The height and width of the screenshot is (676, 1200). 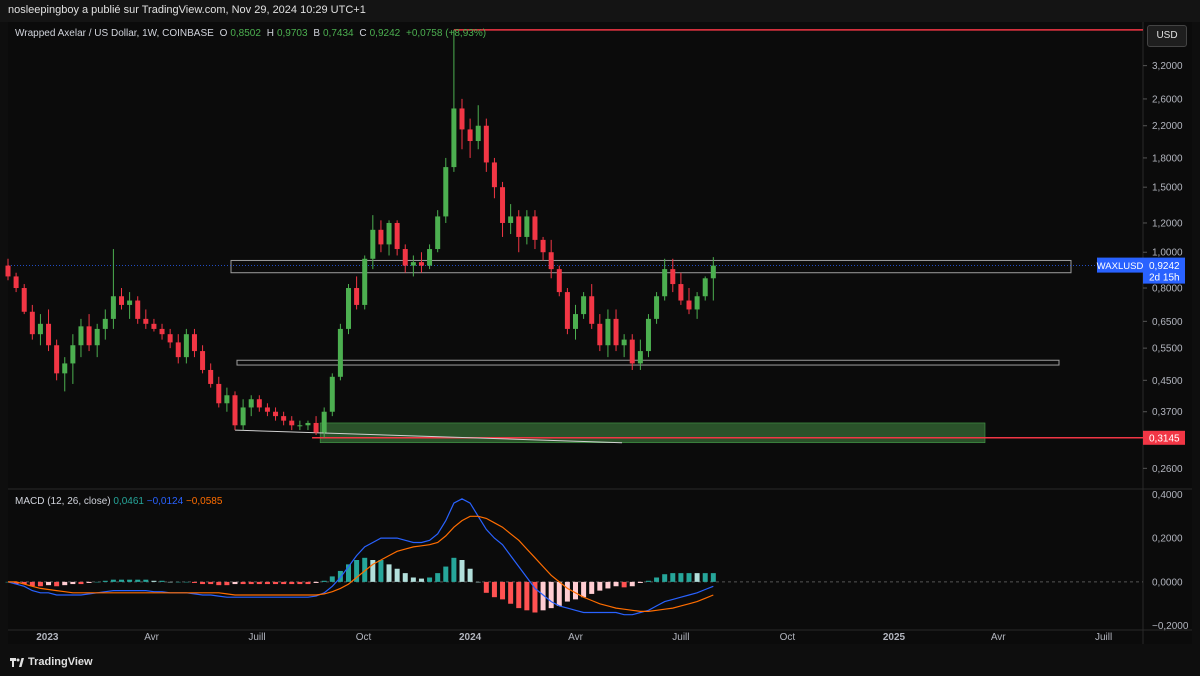 I want to click on legend-high-label: H, so click(x=270, y=33).